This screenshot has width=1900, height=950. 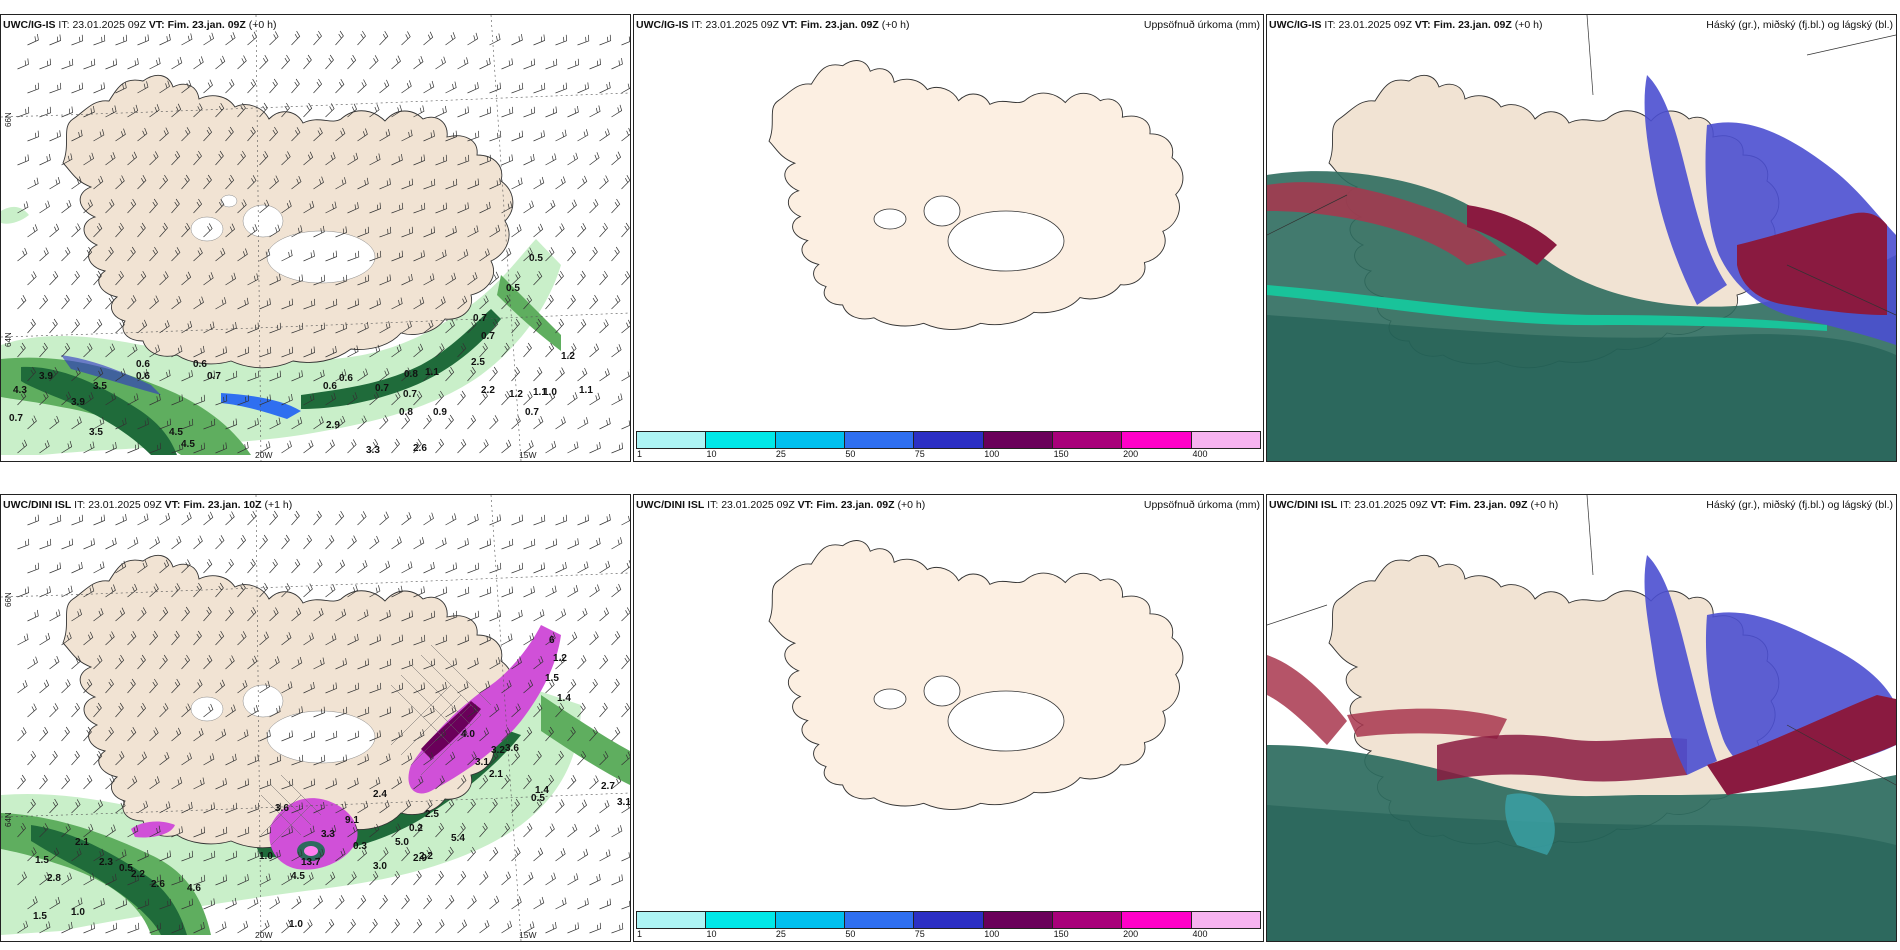 I want to click on colorbar-tick-label: 75, so click(x=919, y=454).